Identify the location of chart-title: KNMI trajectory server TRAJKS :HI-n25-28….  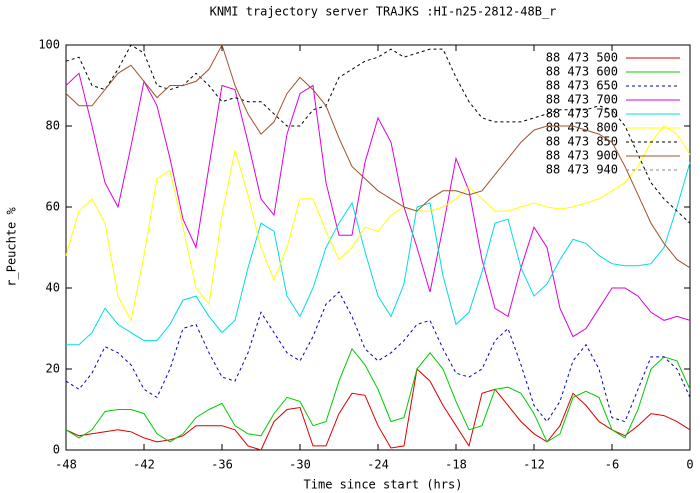
(383, 12).